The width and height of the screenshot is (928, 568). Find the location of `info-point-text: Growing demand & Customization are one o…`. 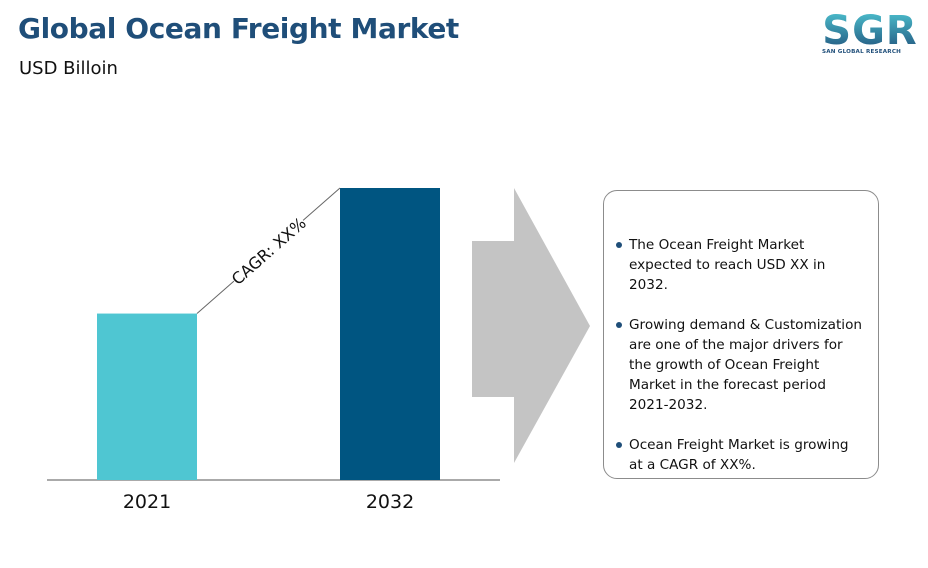

info-point-text: Growing demand & Customization are one o… is located at coordinates (746, 365).